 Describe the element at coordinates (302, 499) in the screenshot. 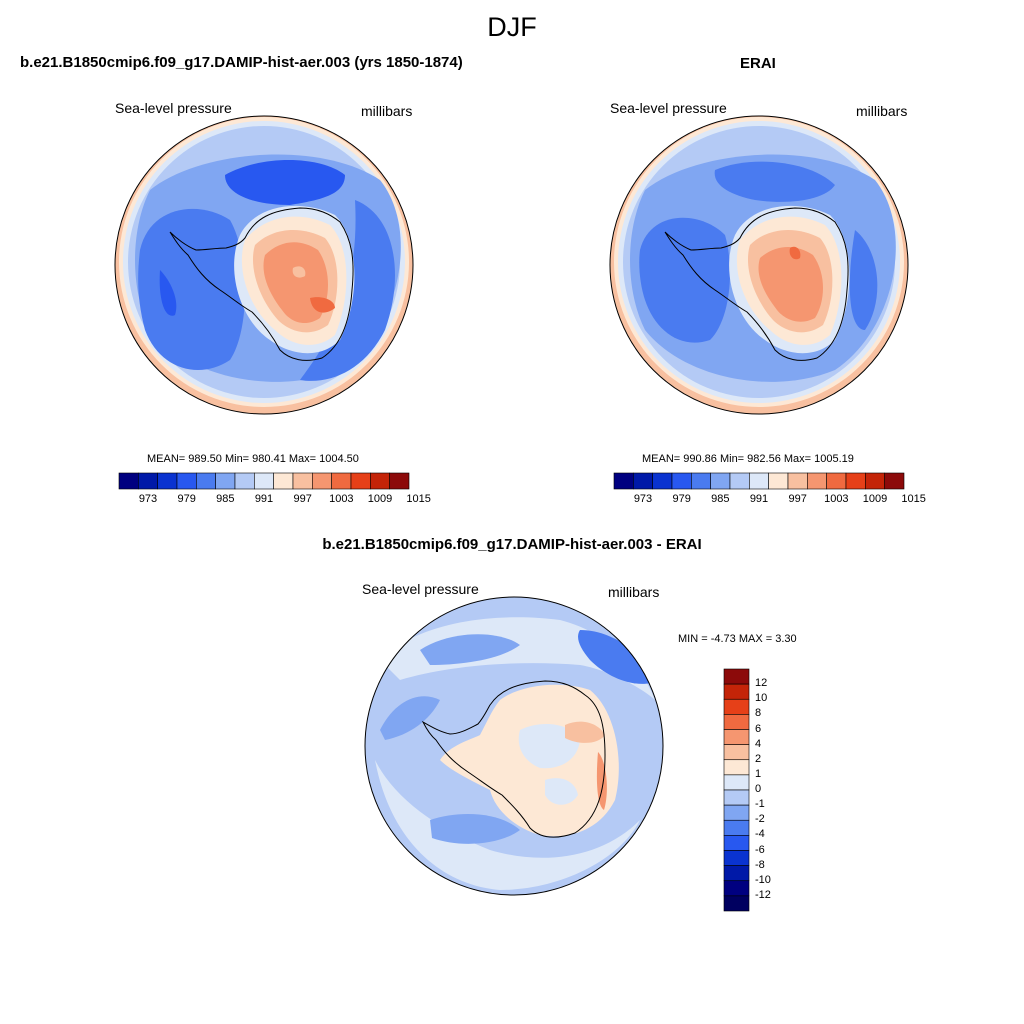

I see `colorbar-model-tick-label: 997` at that location.